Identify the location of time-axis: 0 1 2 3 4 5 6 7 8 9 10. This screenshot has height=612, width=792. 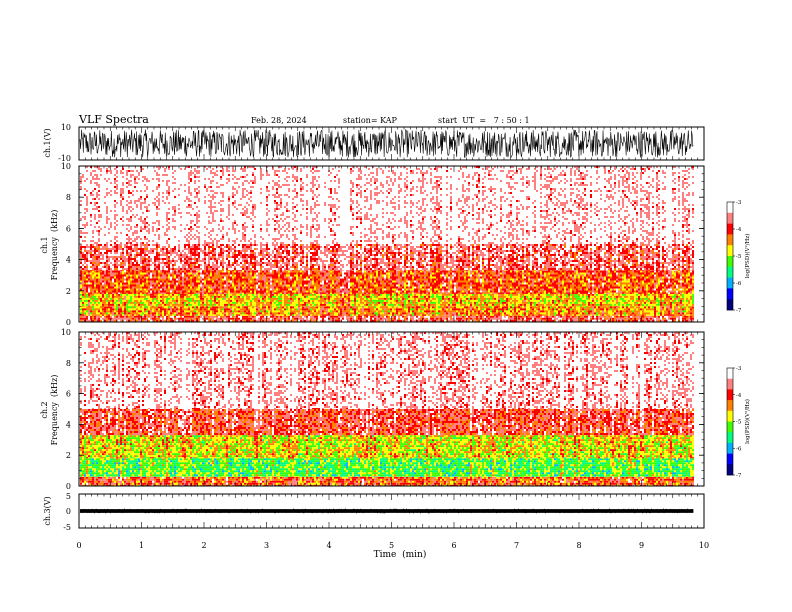
(392, 545).